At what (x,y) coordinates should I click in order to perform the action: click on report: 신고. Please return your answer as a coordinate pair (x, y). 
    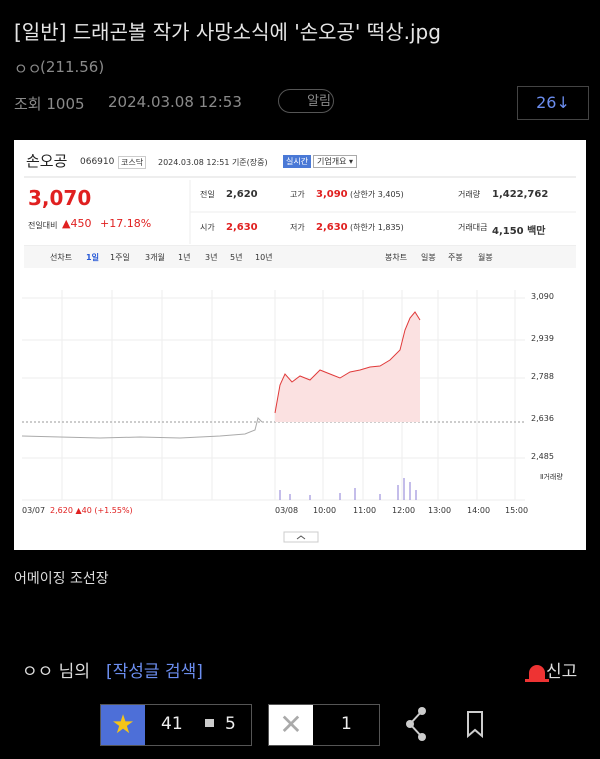
    Looking at the image, I should click on (562, 672).